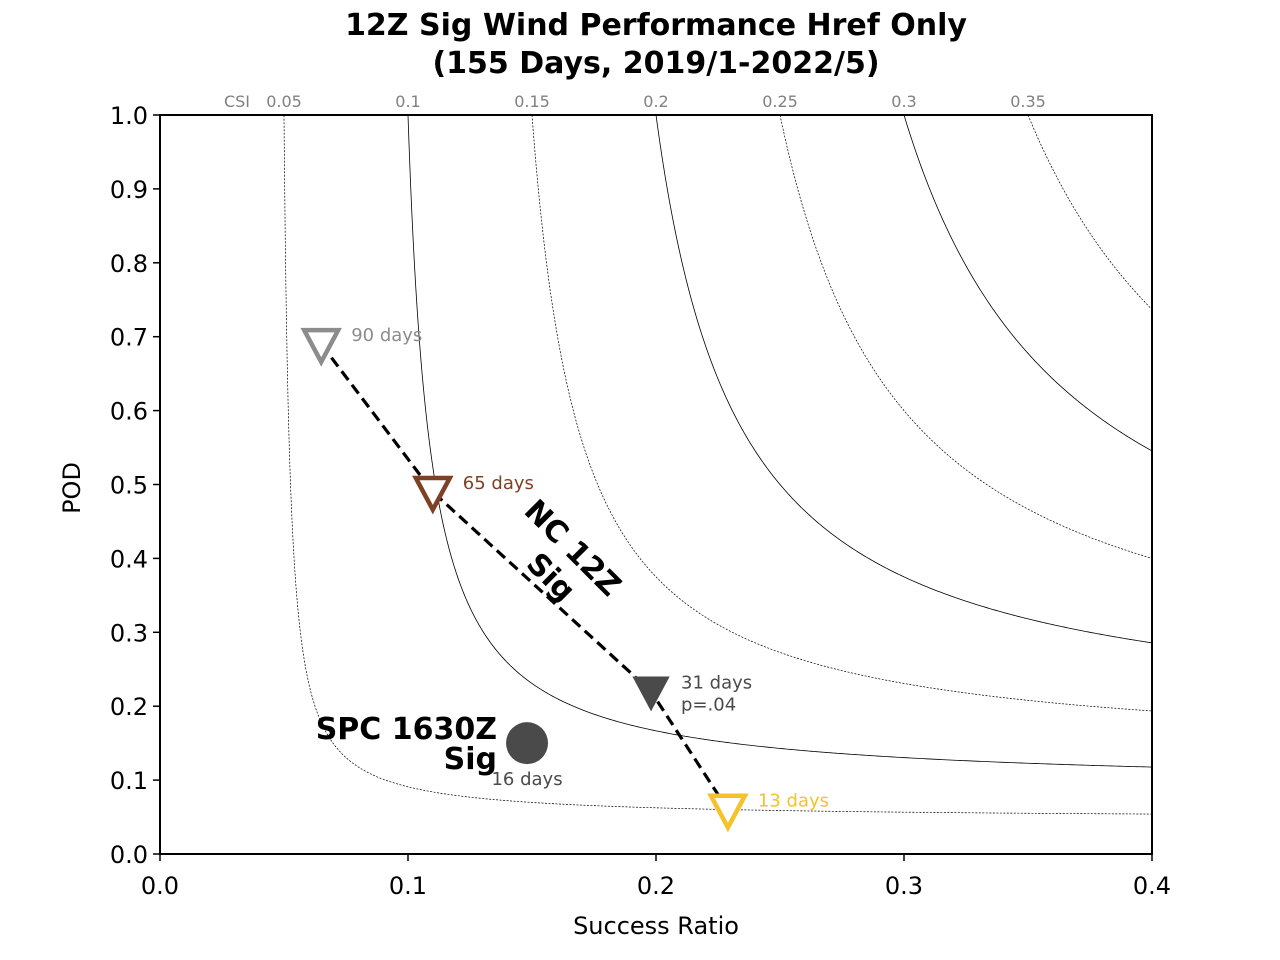  Describe the element at coordinates (129, 707) in the screenshot. I see `y-tick-label-2: 0.2` at that location.